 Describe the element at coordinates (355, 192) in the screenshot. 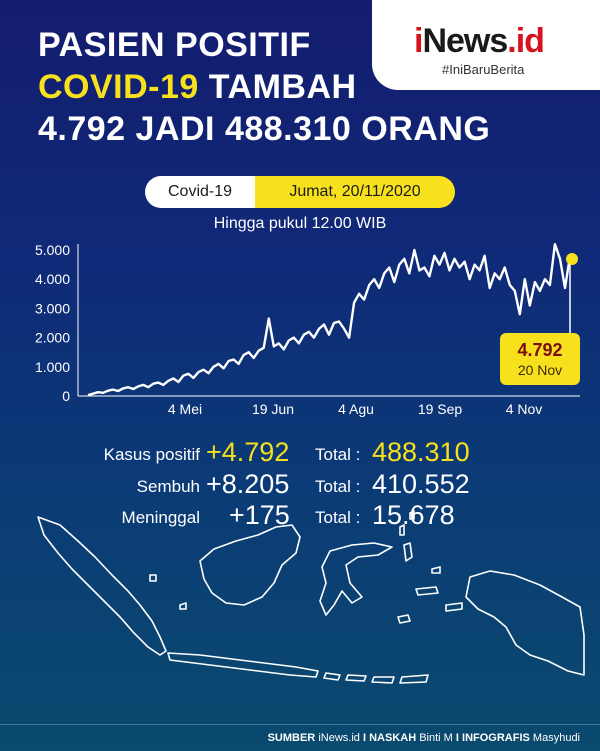

I see `date-label: Jumat, 20/11/2020` at that location.